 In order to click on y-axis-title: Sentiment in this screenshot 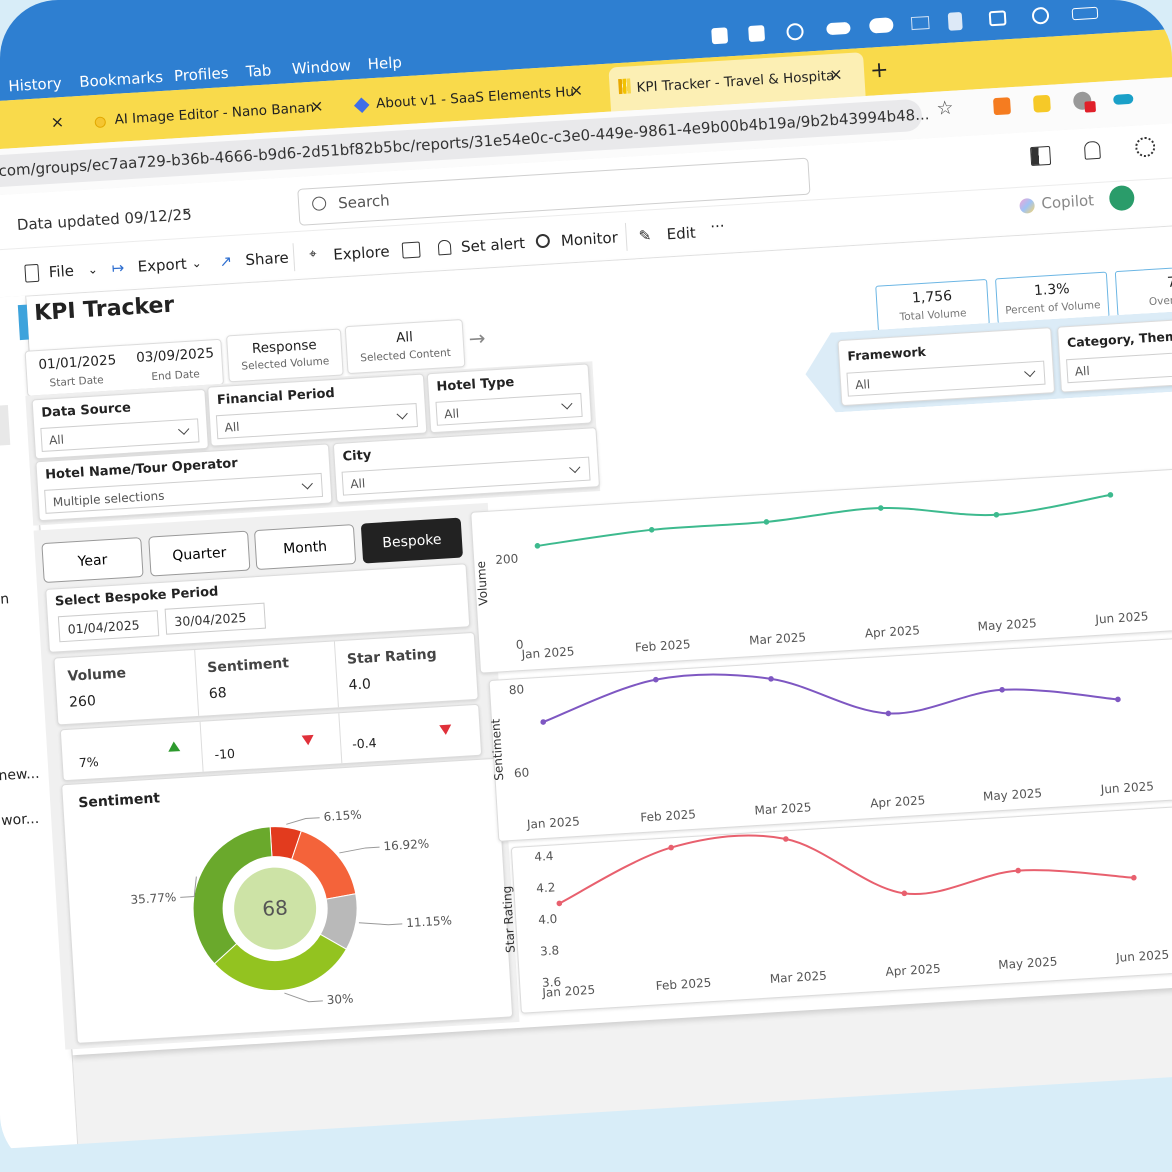, I will do `click(497, 749)`.